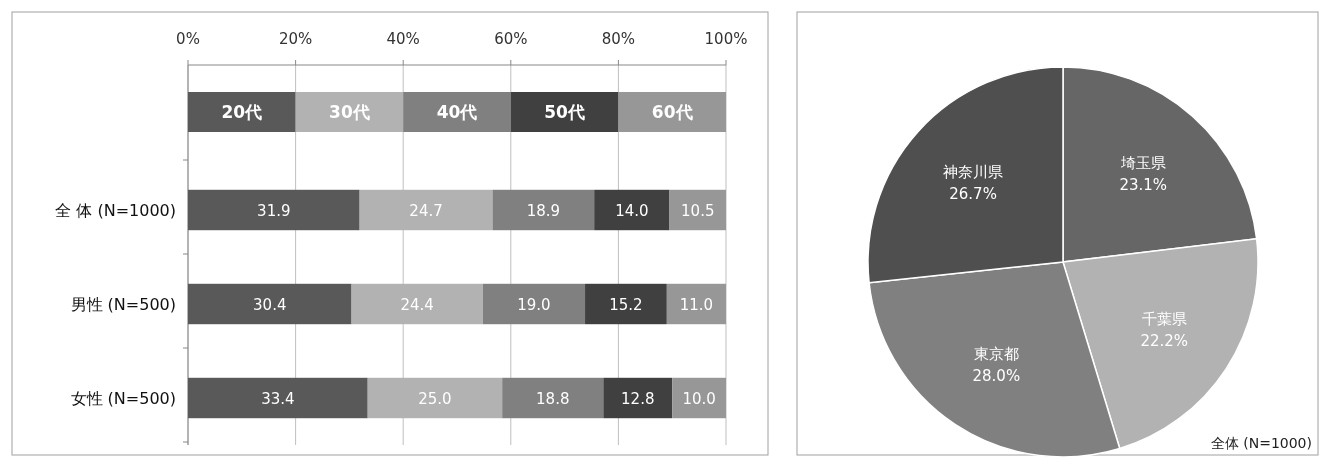 Image resolution: width=1330 pixels, height=467 pixels. I want to click on data-label: 15.2, so click(626, 305).